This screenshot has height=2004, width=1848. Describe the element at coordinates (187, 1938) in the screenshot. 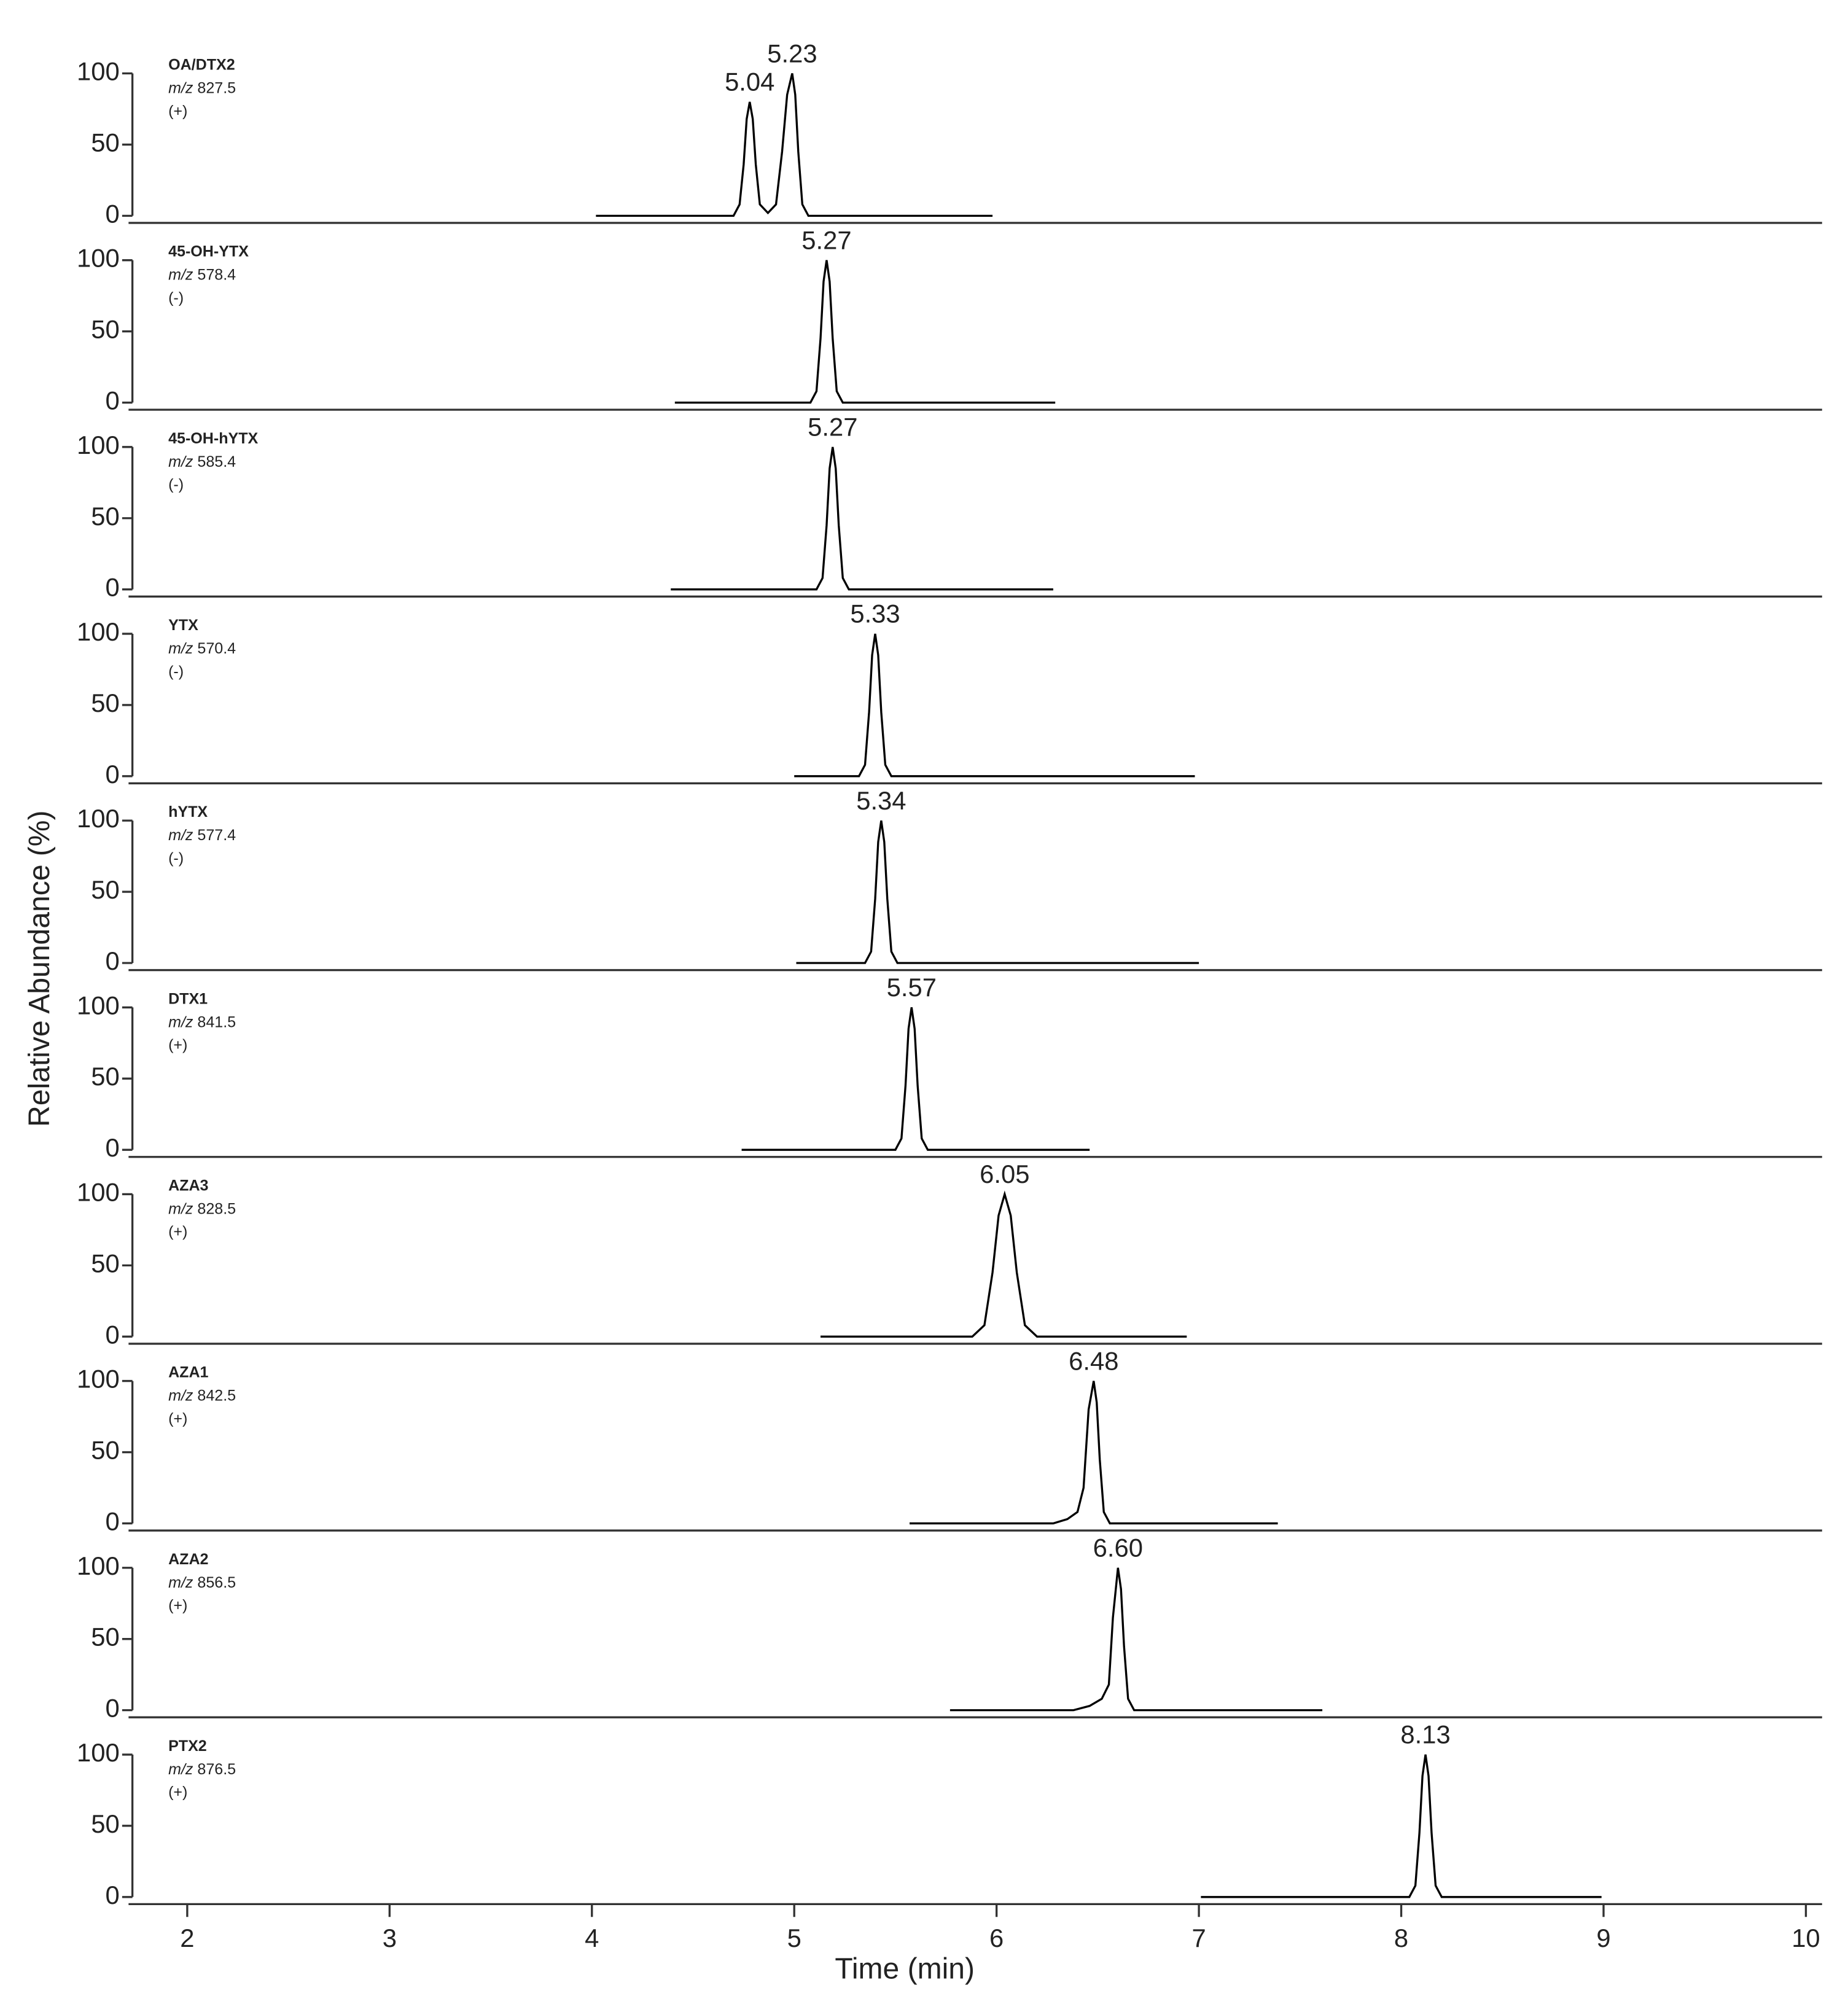

I see `x-tick-label: 2` at that location.